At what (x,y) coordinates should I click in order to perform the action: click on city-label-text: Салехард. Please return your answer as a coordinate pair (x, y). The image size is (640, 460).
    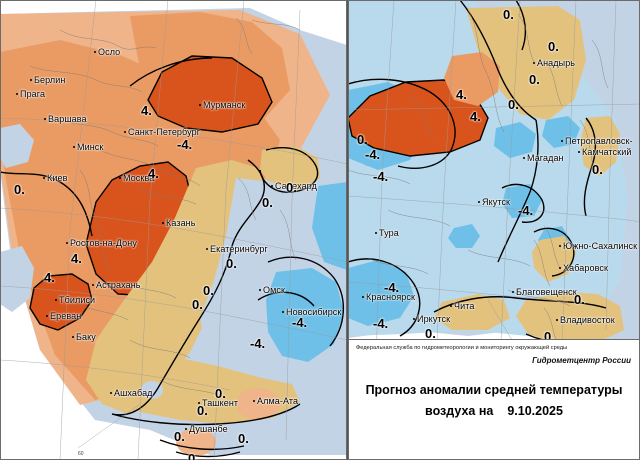
    Looking at the image, I should click on (296, 186).